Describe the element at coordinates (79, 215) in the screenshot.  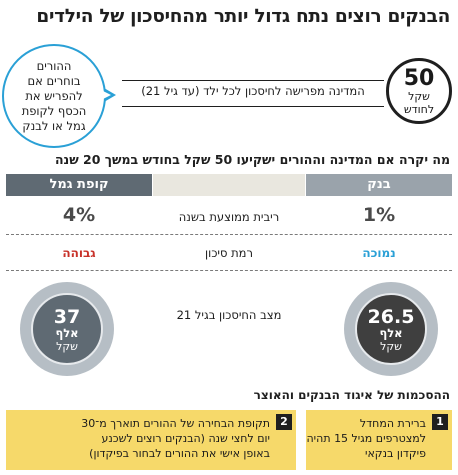
I see `provident-interest-value: 4%` at that location.